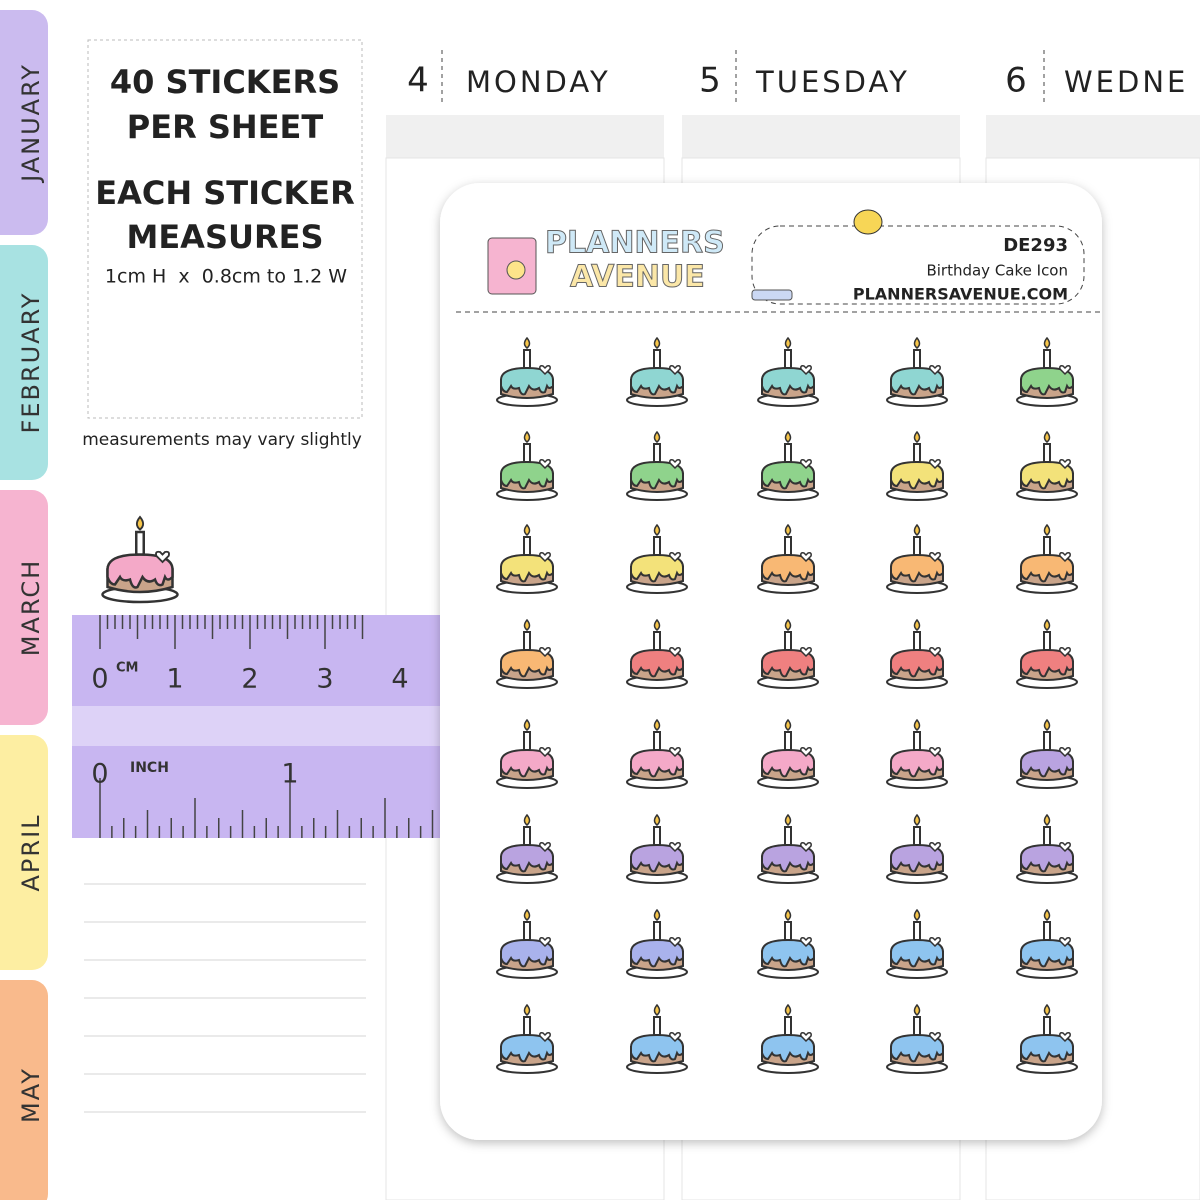 The image size is (1200, 1200). What do you see at coordinates (31, 1095) in the screenshot?
I see `tab-label: MAY` at bounding box center [31, 1095].